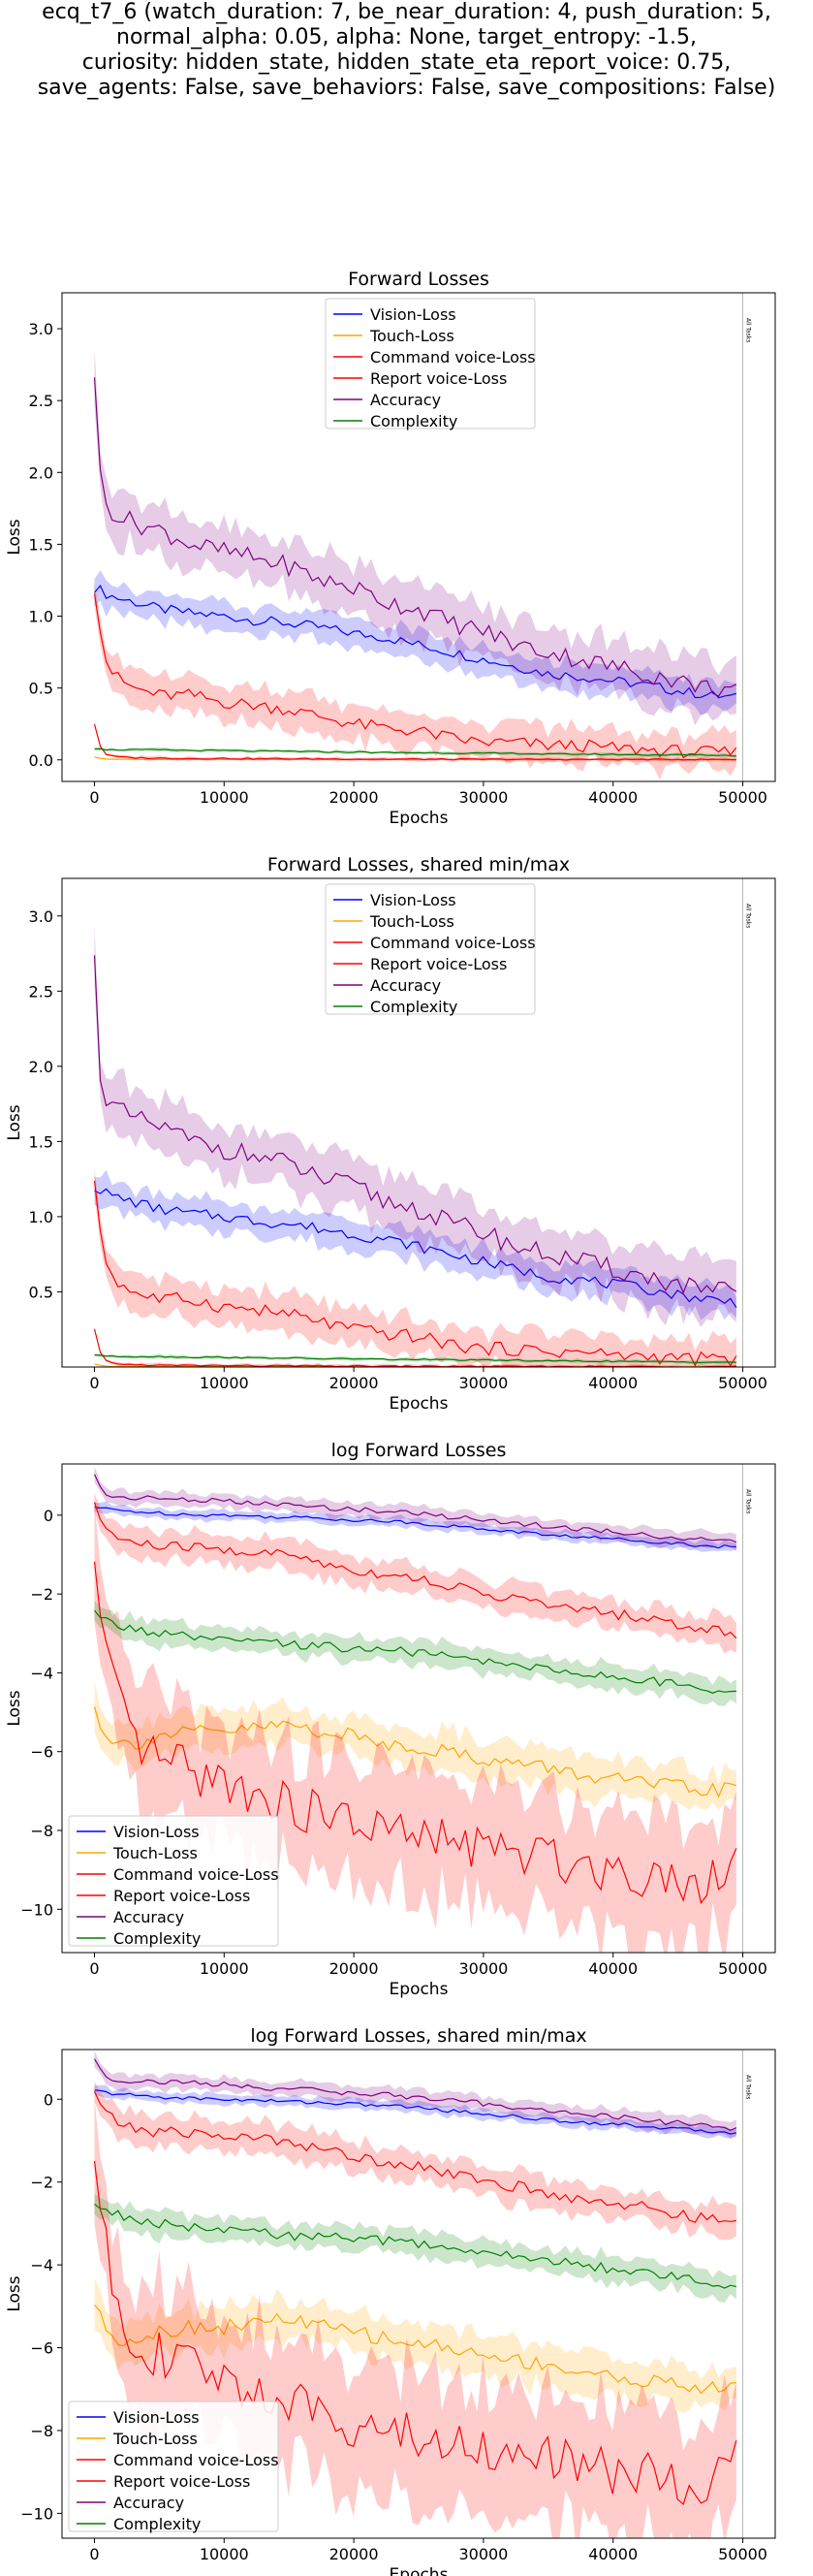 This screenshot has width=813, height=2576. What do you see at coordinates (41, 1753) in the screenshot?
I see `y-tick-label: −6` at bounding box center [41, 1753].